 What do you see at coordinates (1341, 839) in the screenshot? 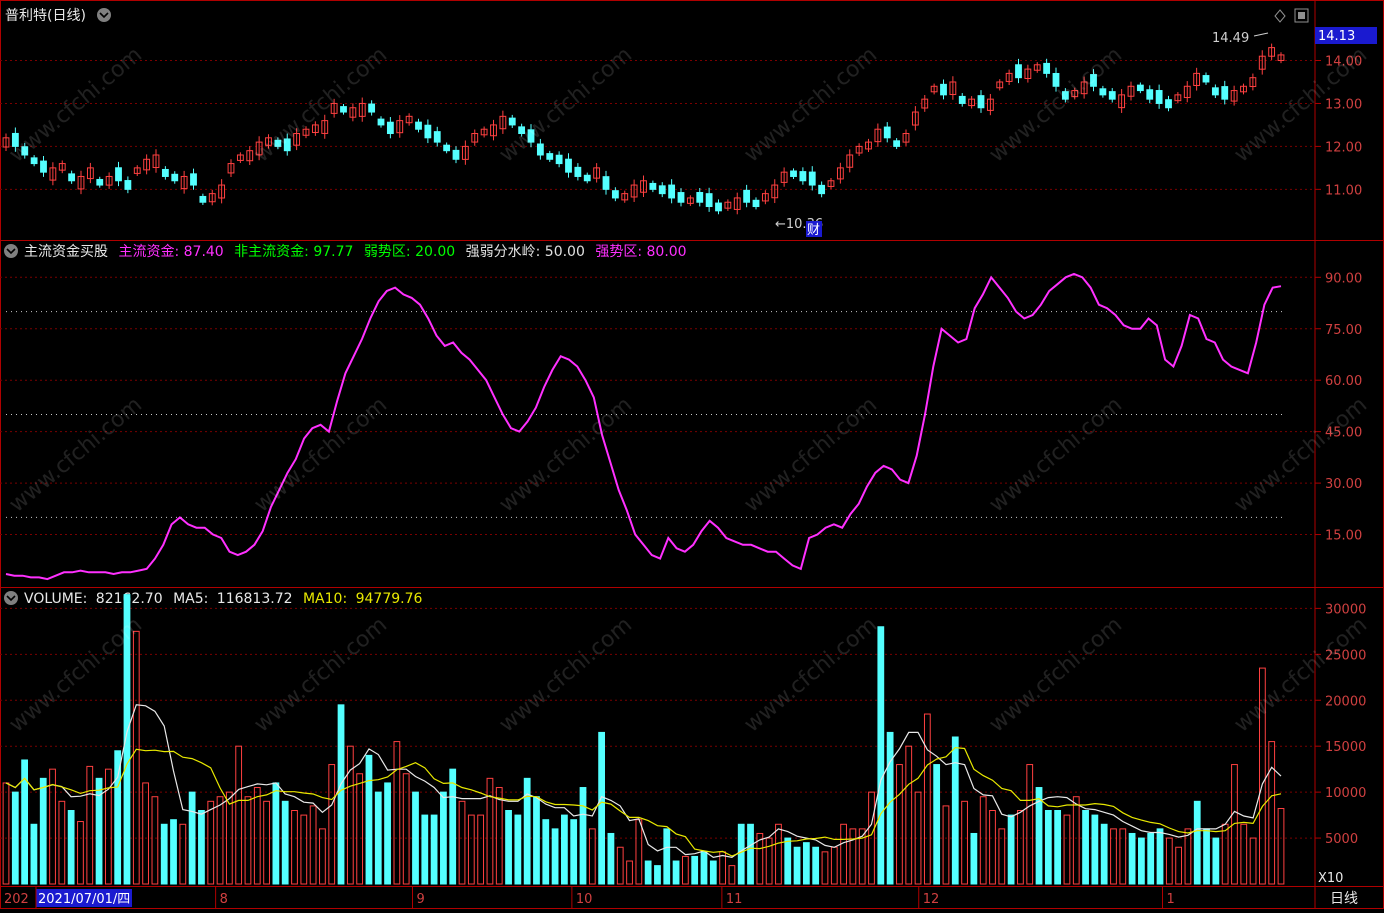
I see `volume-tick-label: 5000` at bounding box center [1341, 839].